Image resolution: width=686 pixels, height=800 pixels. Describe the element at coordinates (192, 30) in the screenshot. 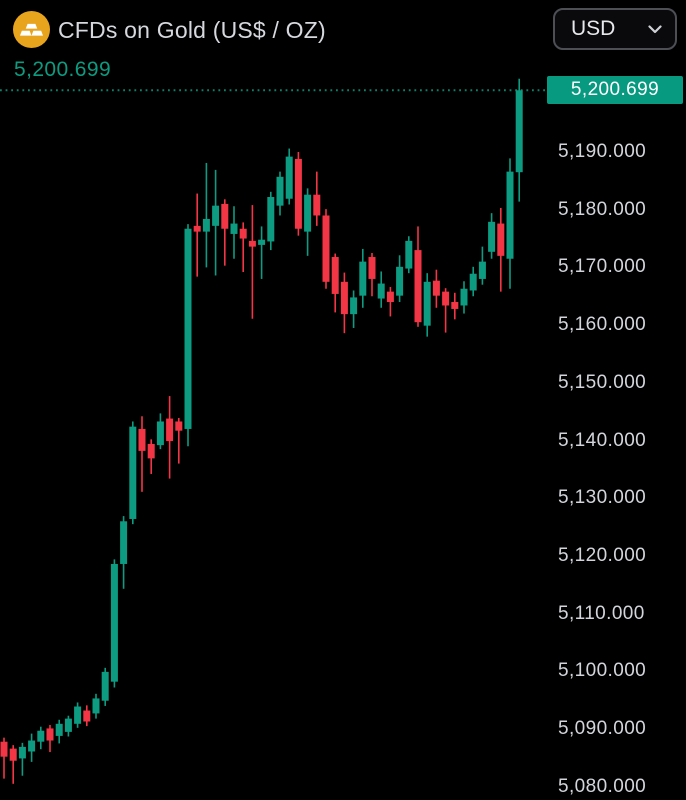

I see `symbol-title: CFDs on Gold (US$ / OZ)` at that location.